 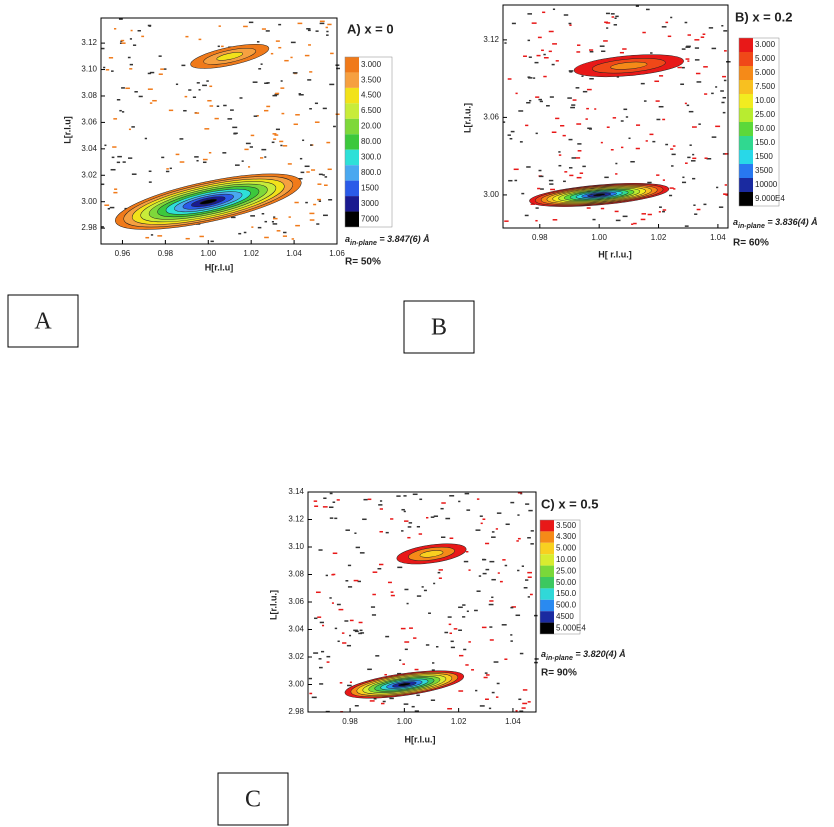 What do you see at coordinates (540, 237) in the screenshot?
I see `x-tick-label: 0.98` at bounding box center [540, 237].